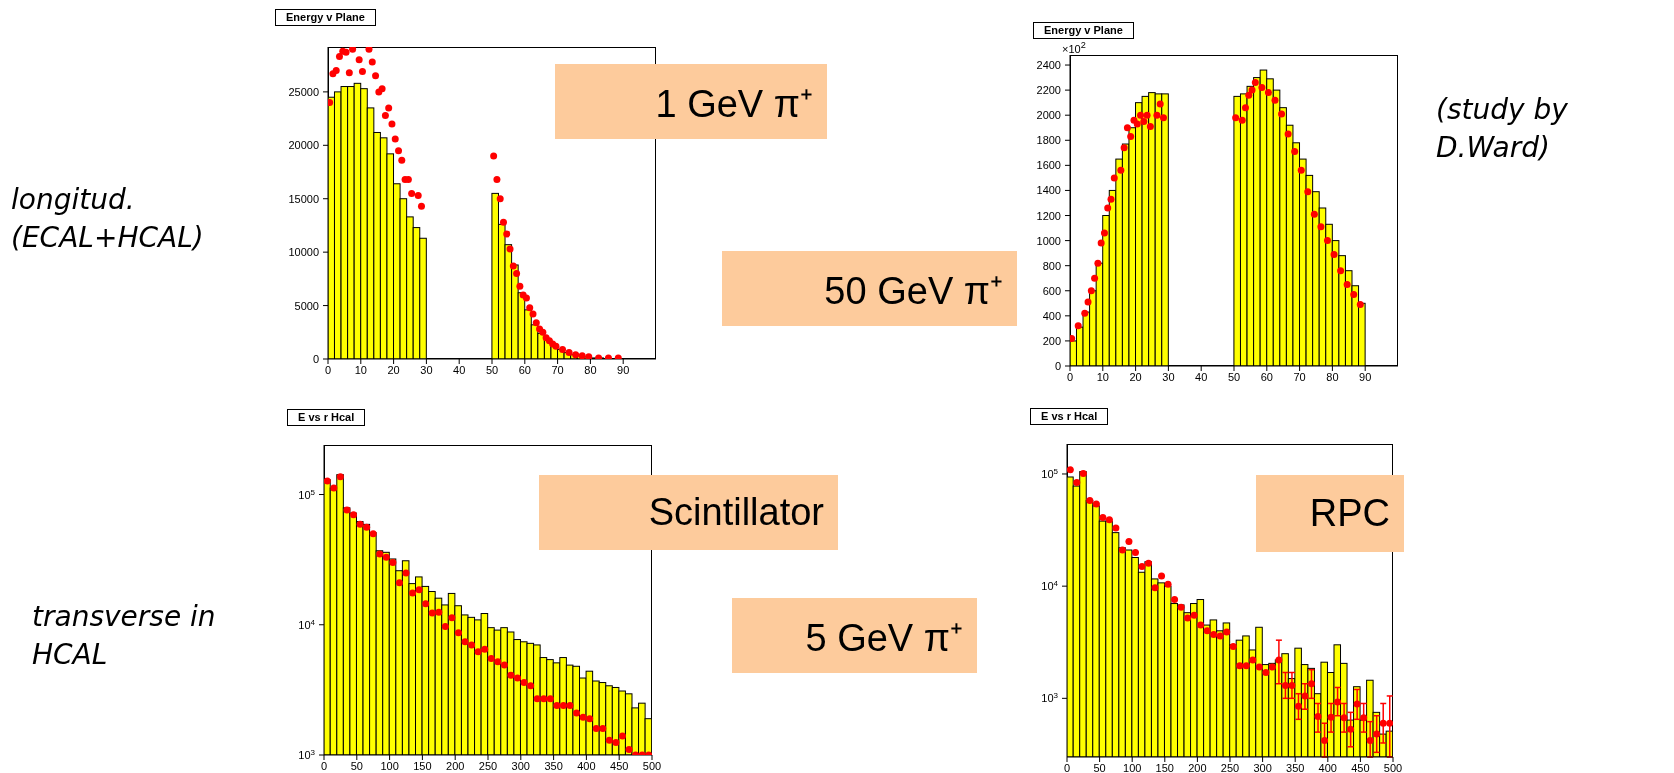 The height and width of the screenshot is (773, 1674). I want to click on y-tick-label: 20000, so click(303, 145).